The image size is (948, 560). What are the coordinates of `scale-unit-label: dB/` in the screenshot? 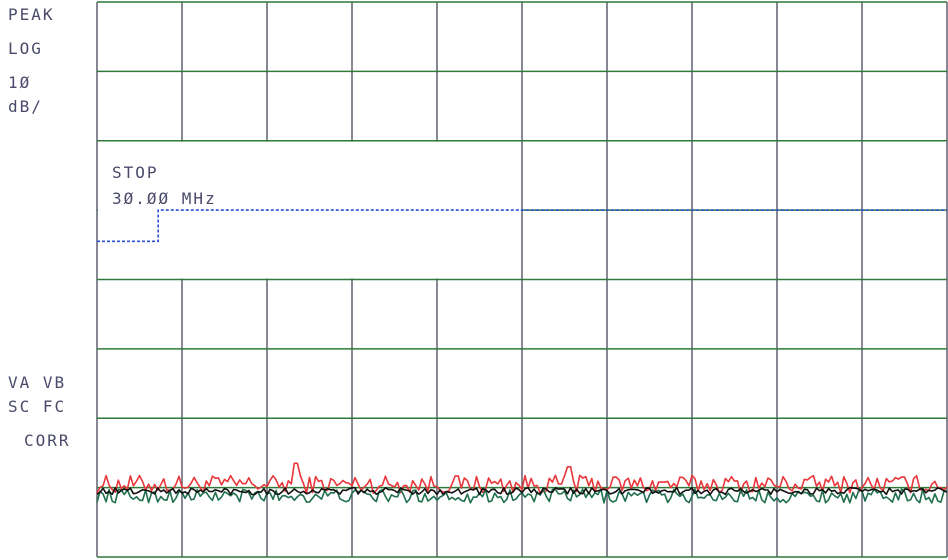 It's located at (25, 106).